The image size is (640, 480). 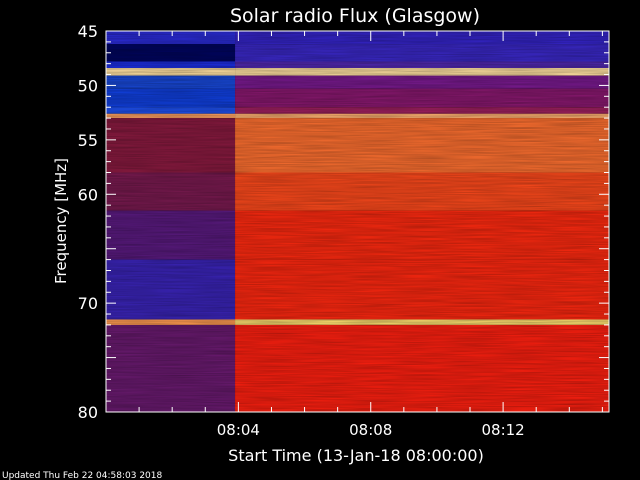 I want to click on x-tick-label: 08:08, so click(x=370, y=430).